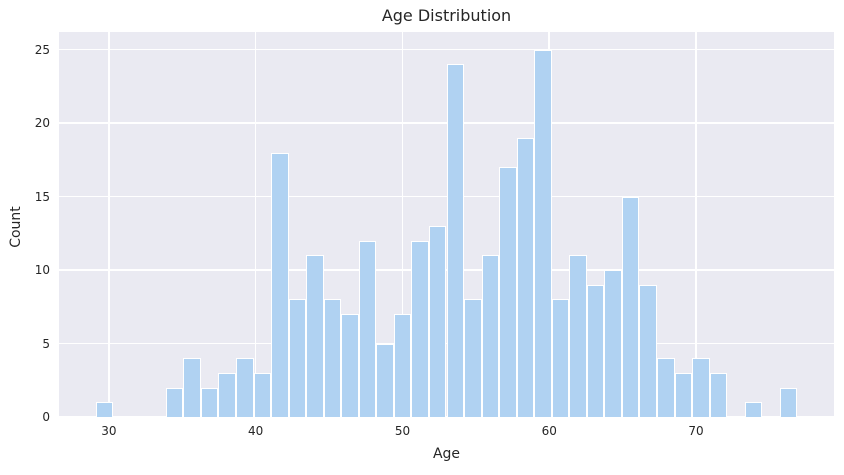 Image resolution: width=844 pixels, height=475 pixels. I want to click on x-tick-label: 50, so click(402, 431).